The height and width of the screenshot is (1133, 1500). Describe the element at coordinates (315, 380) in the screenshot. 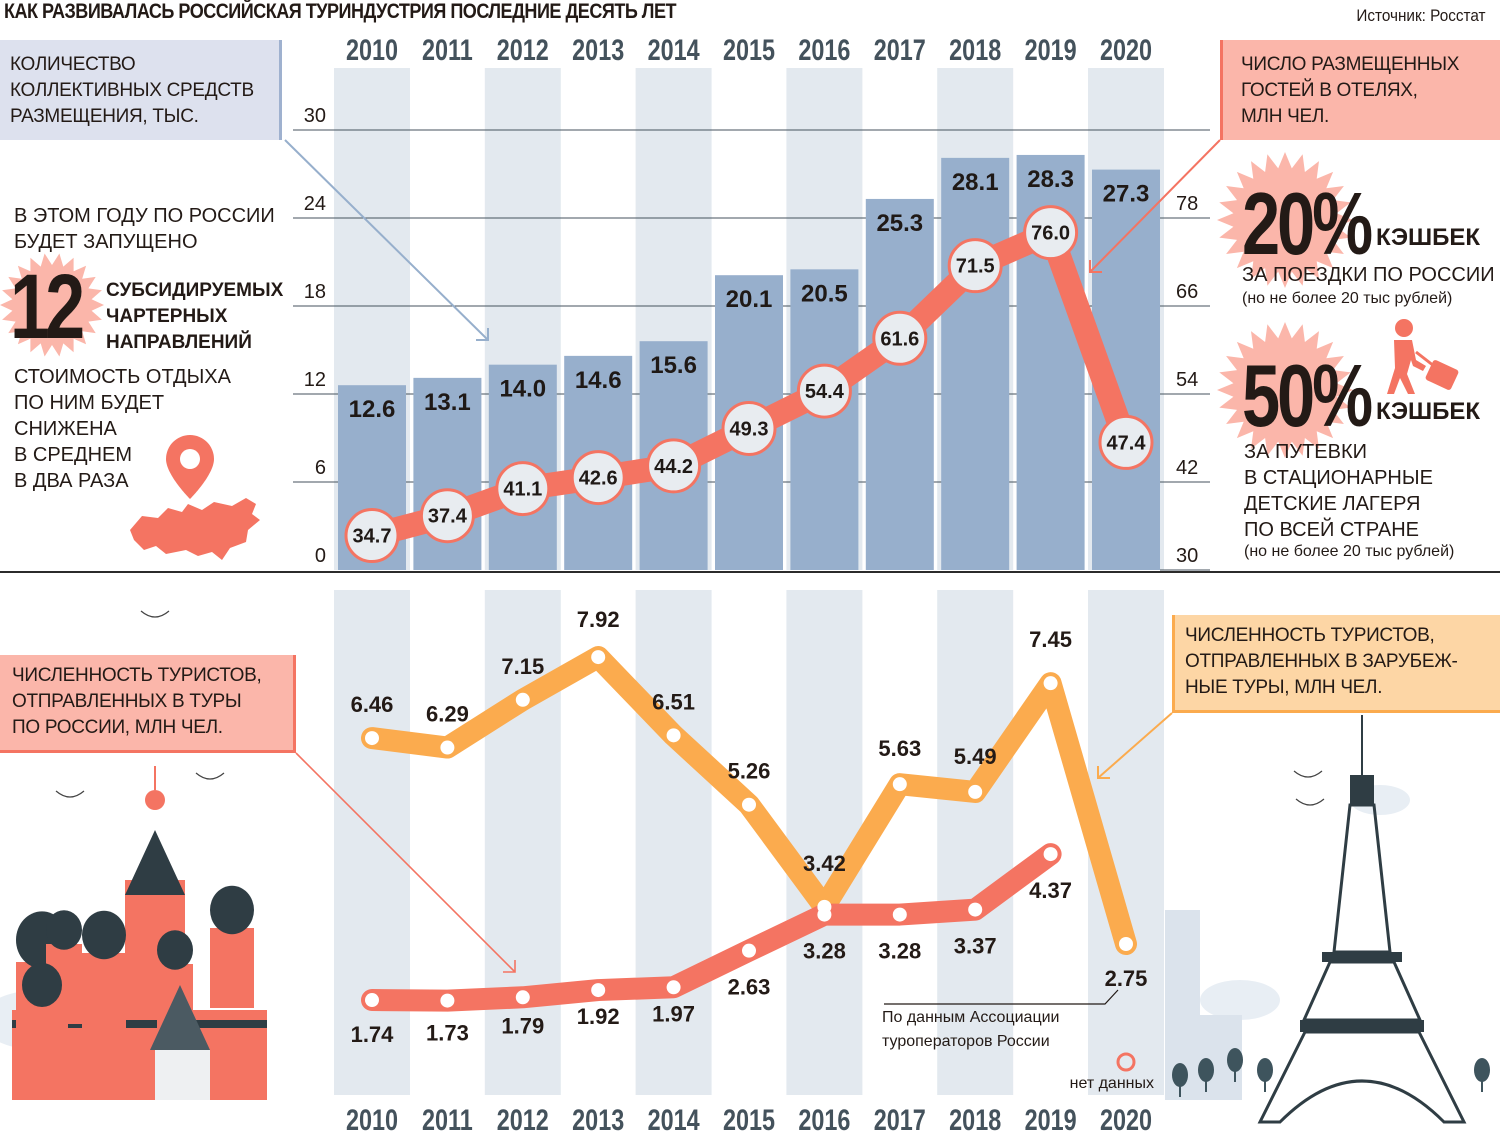

I see `left-axis-tick: 12` at that location.